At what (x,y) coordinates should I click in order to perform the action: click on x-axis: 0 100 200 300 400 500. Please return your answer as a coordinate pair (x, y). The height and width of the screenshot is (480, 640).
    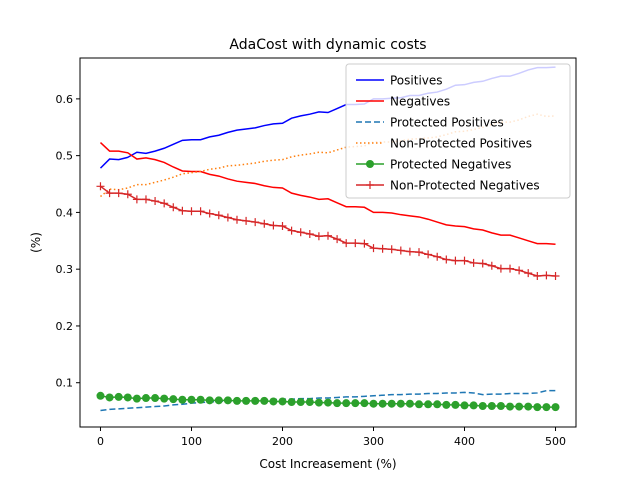
    Looking at the image, I should click on (331, 437).